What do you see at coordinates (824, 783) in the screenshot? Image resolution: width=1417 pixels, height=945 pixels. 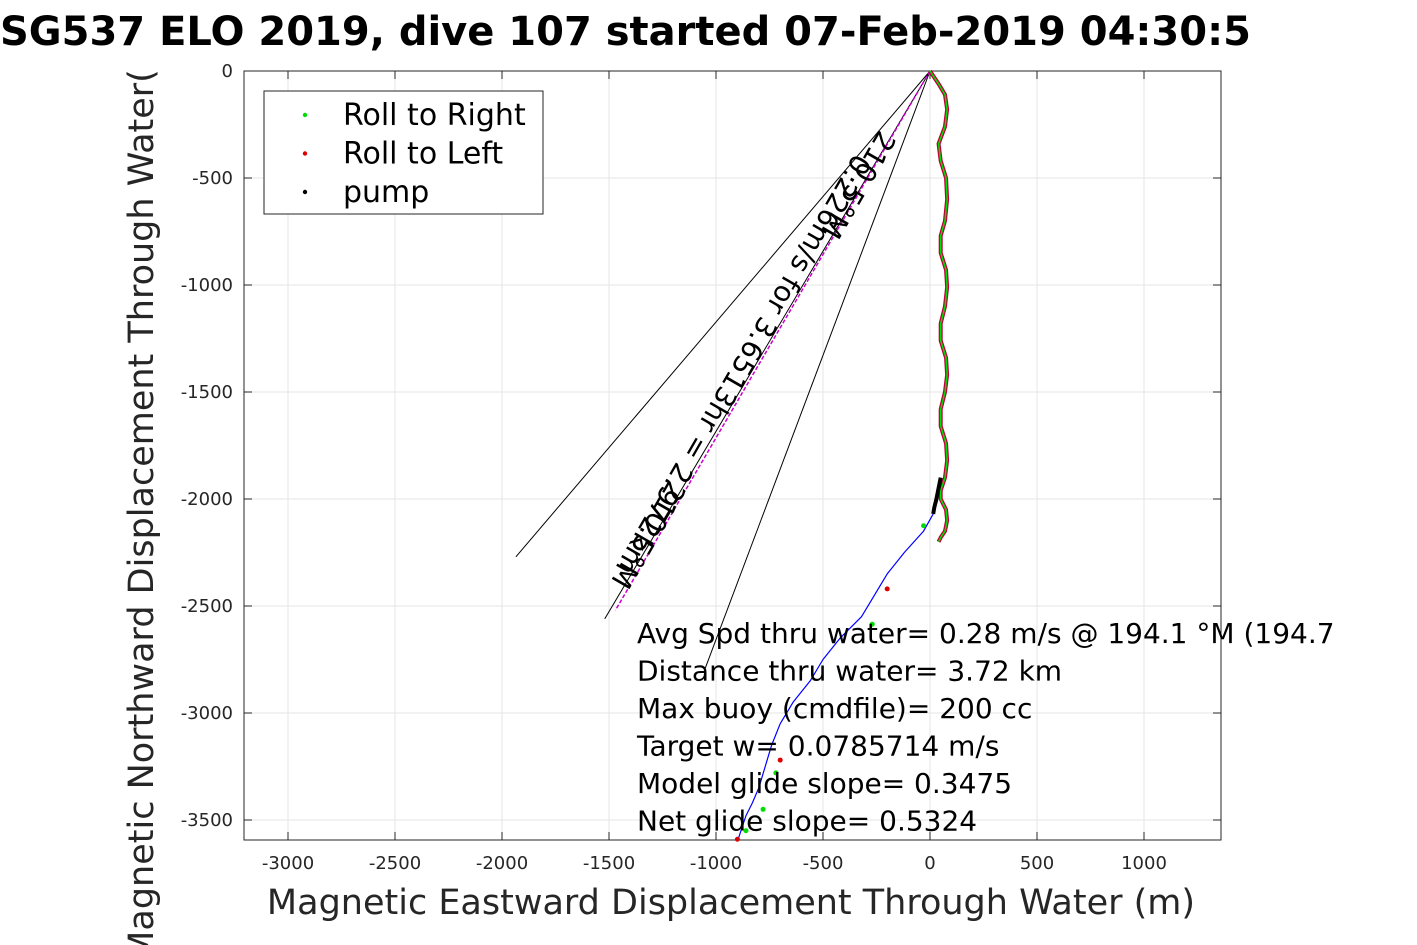 I see `annotation-line: Model glide slope= 0.3475` at bounding box center [824, 783].